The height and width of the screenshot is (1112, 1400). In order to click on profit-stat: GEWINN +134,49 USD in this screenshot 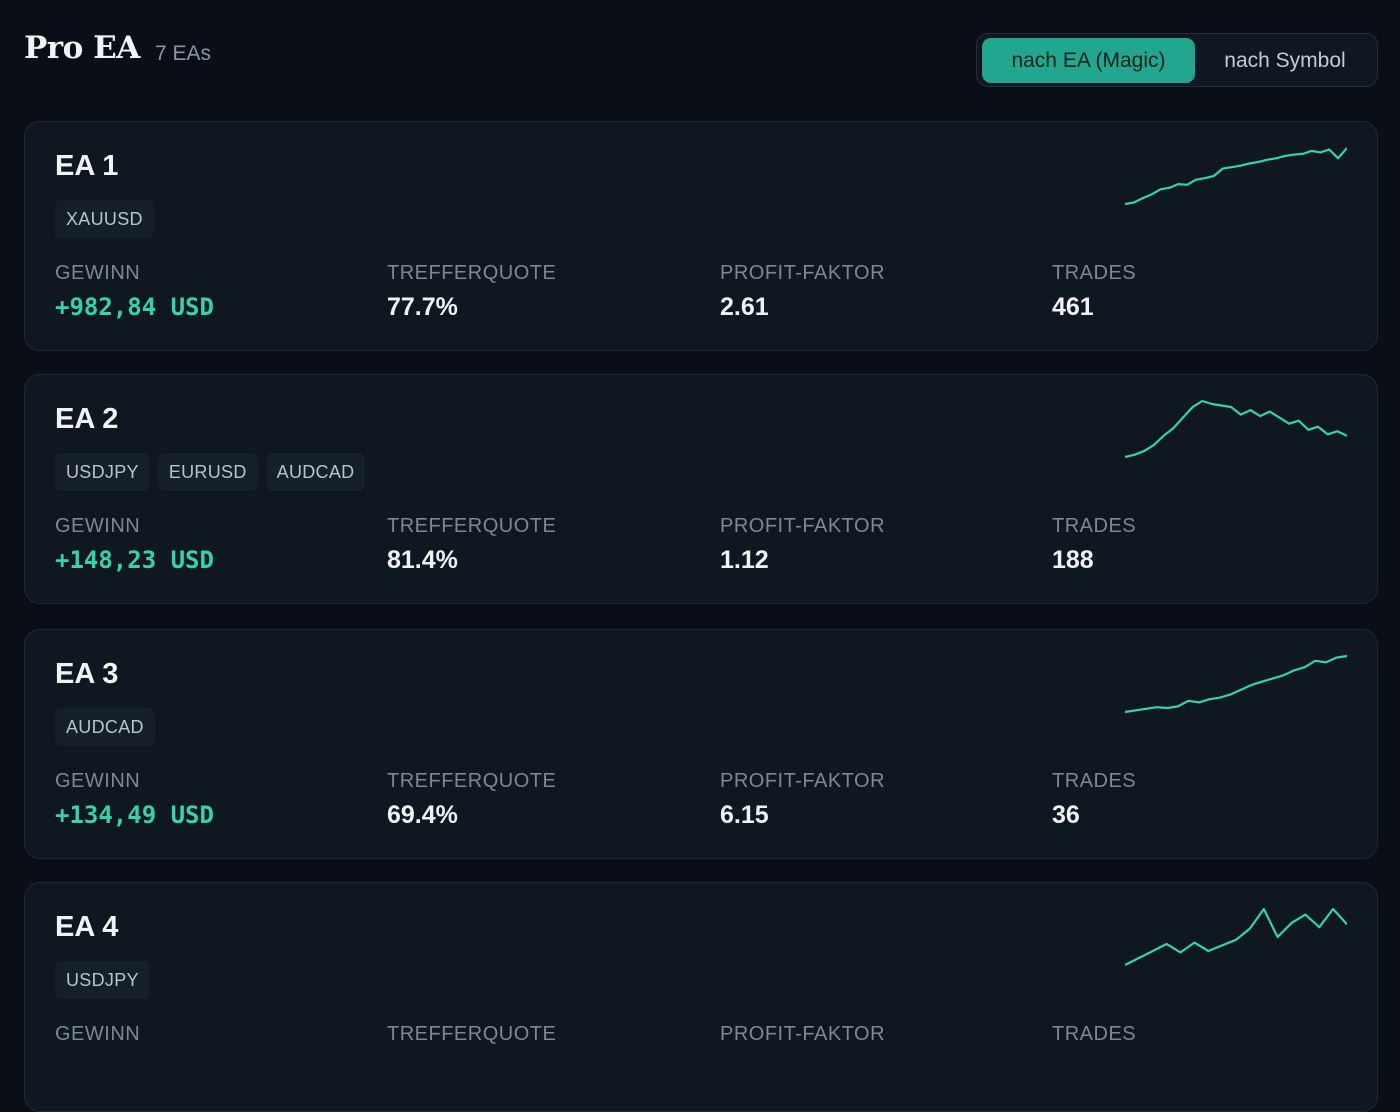, I will do `click(134, 799)`.